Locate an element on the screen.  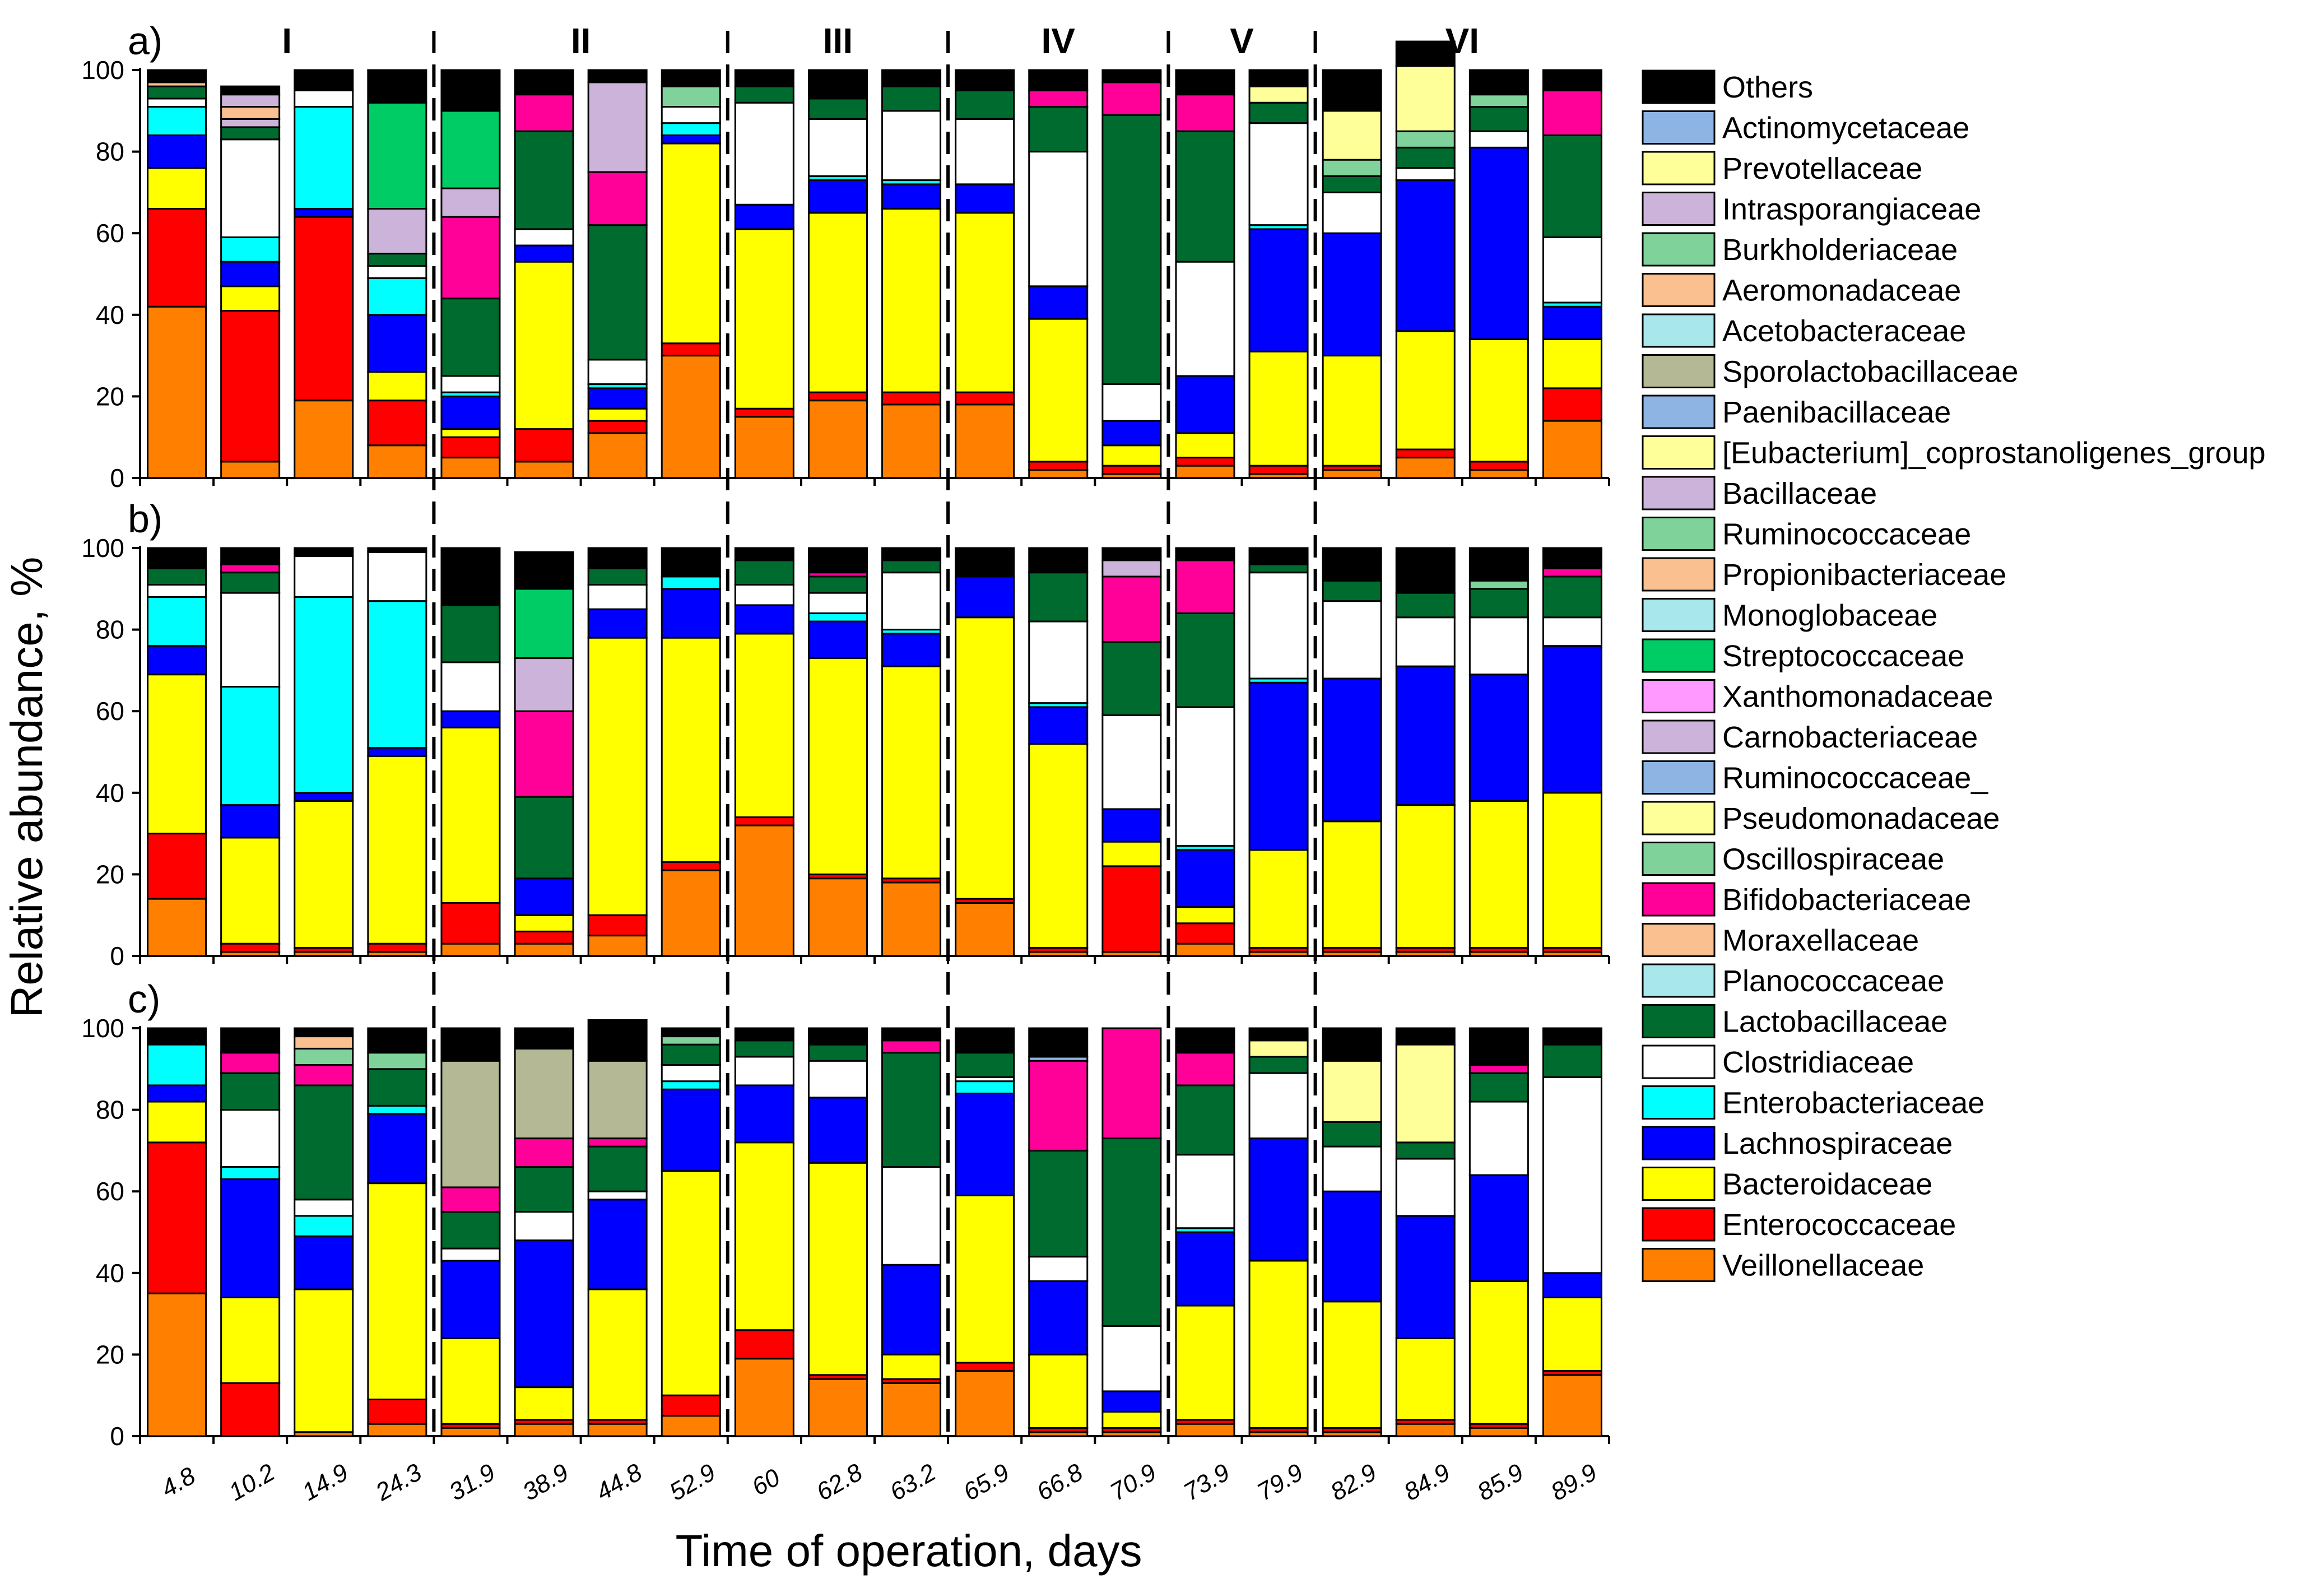
legend-label: Ruminococcaceae is located at coordinates (1846, 534).